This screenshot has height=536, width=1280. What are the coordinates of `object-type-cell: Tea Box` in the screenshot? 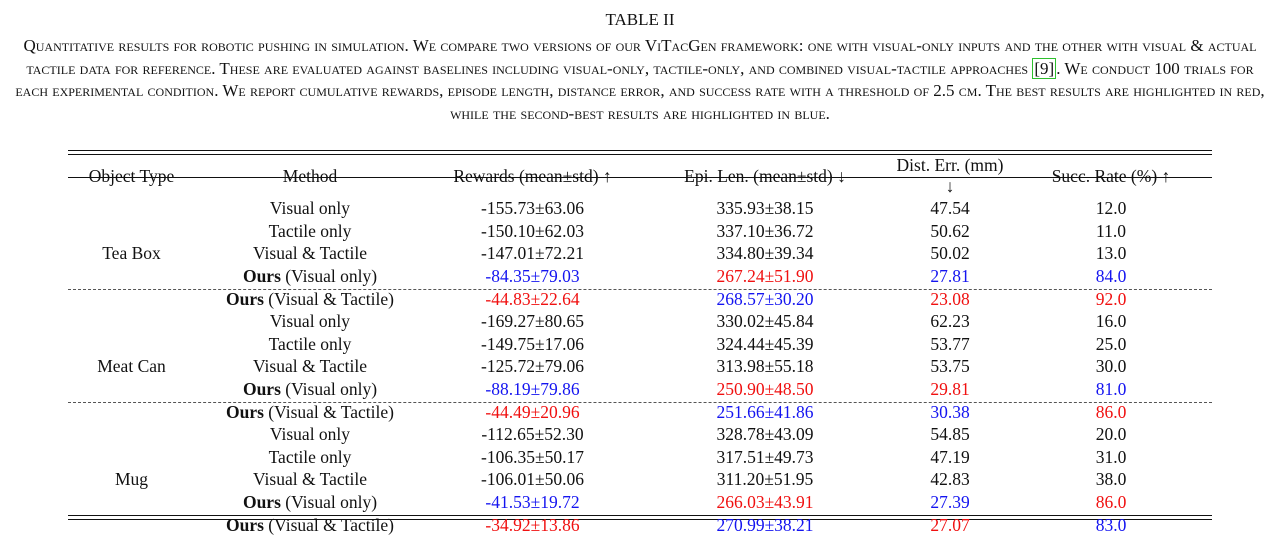 It's located at (131, 253).